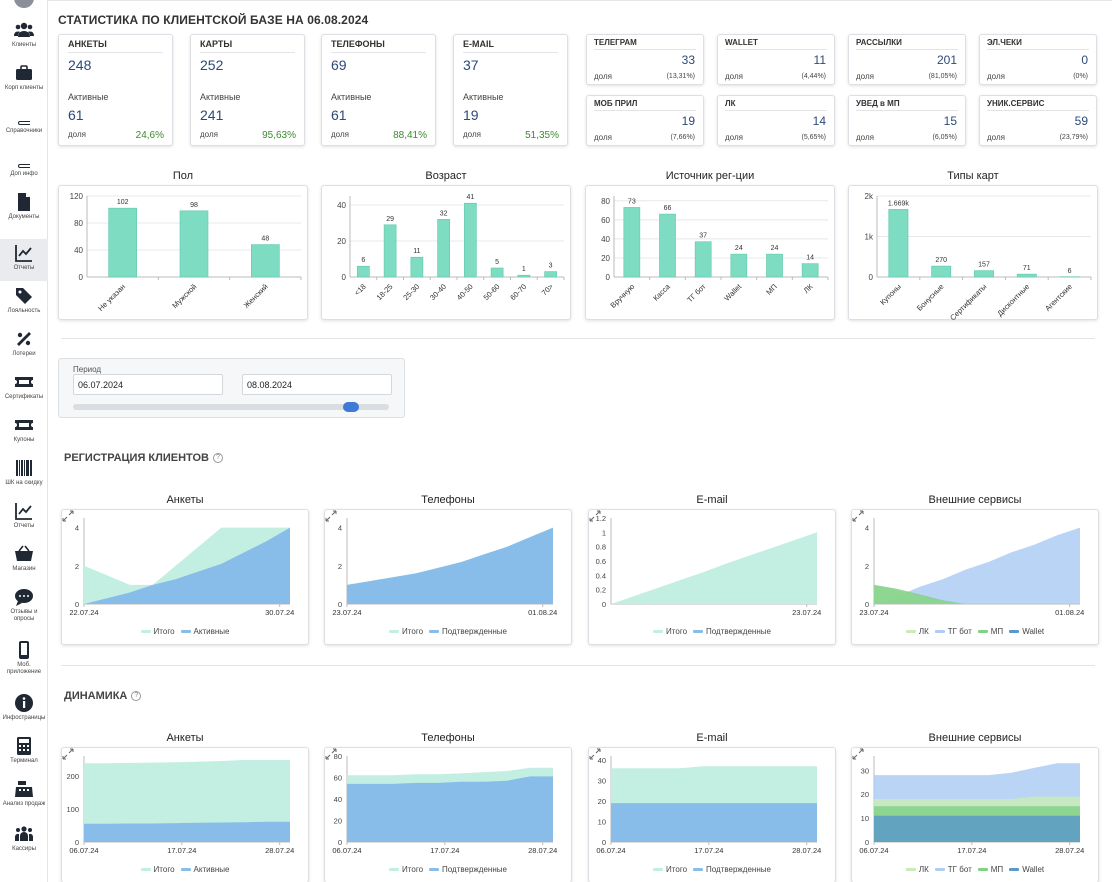  I want to click on legend-swatch, so click(982, 870).